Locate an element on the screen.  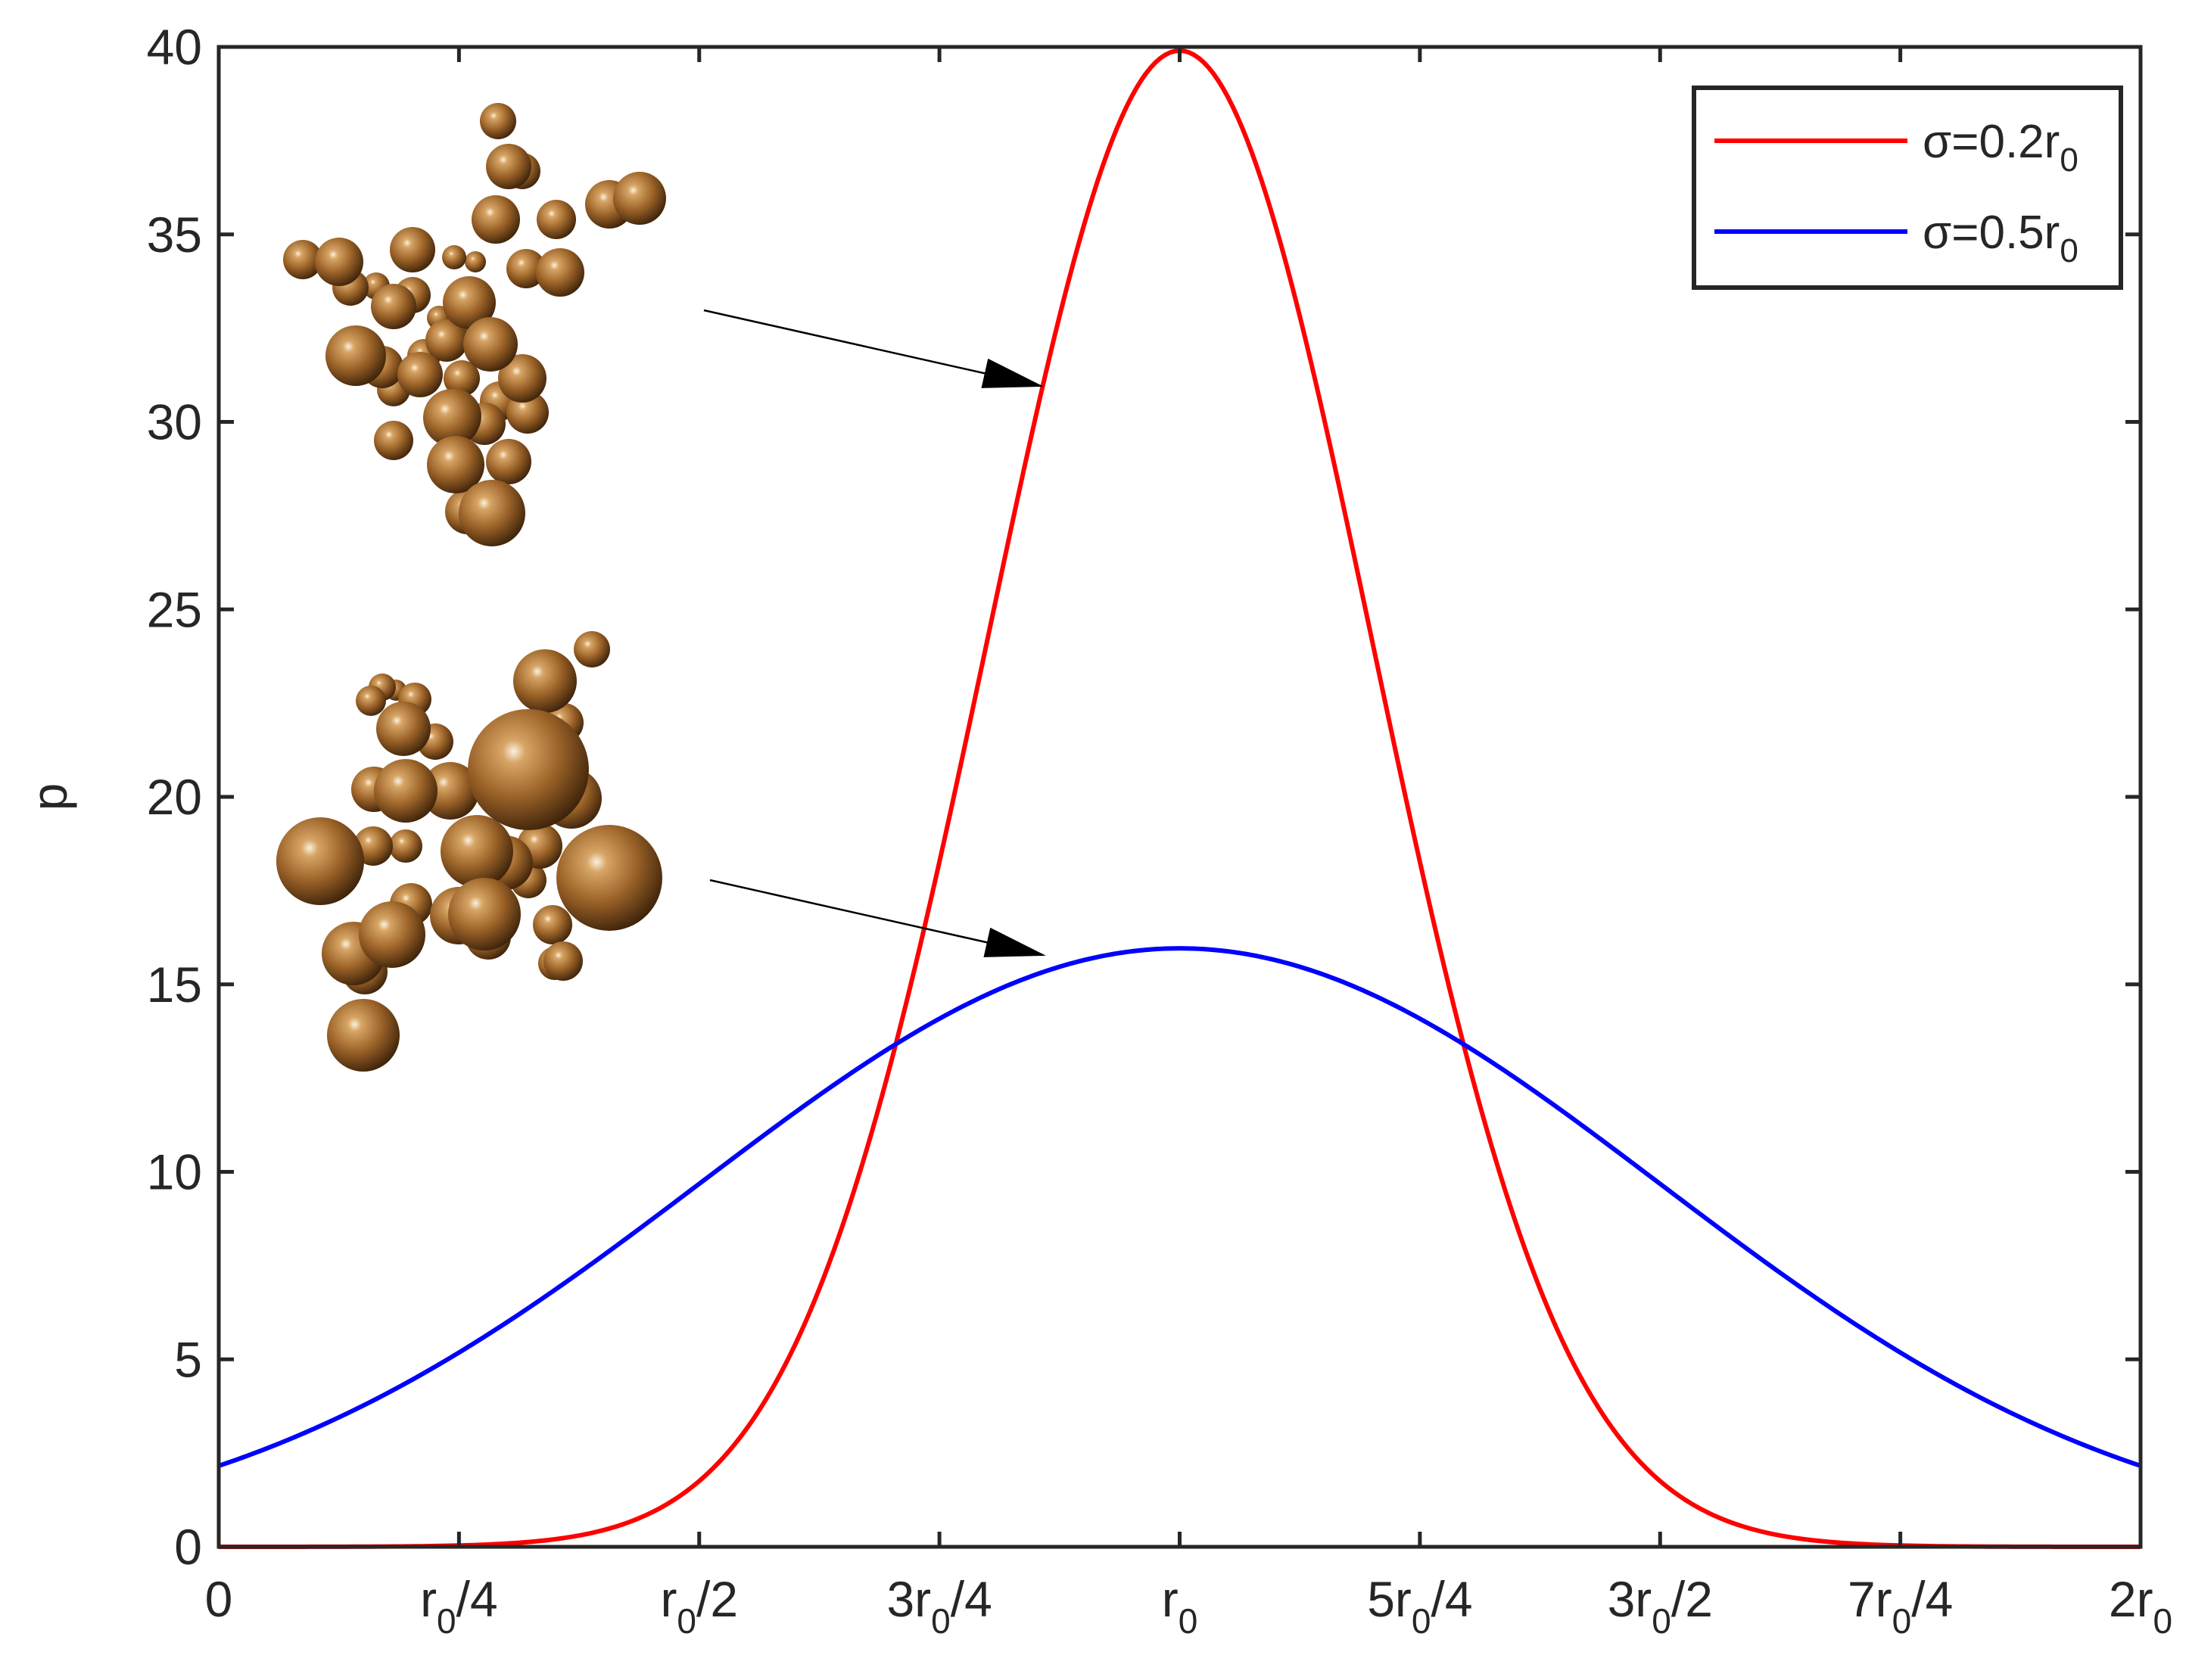
arrow-to-broad-curve is located at coordinates (877, 918).